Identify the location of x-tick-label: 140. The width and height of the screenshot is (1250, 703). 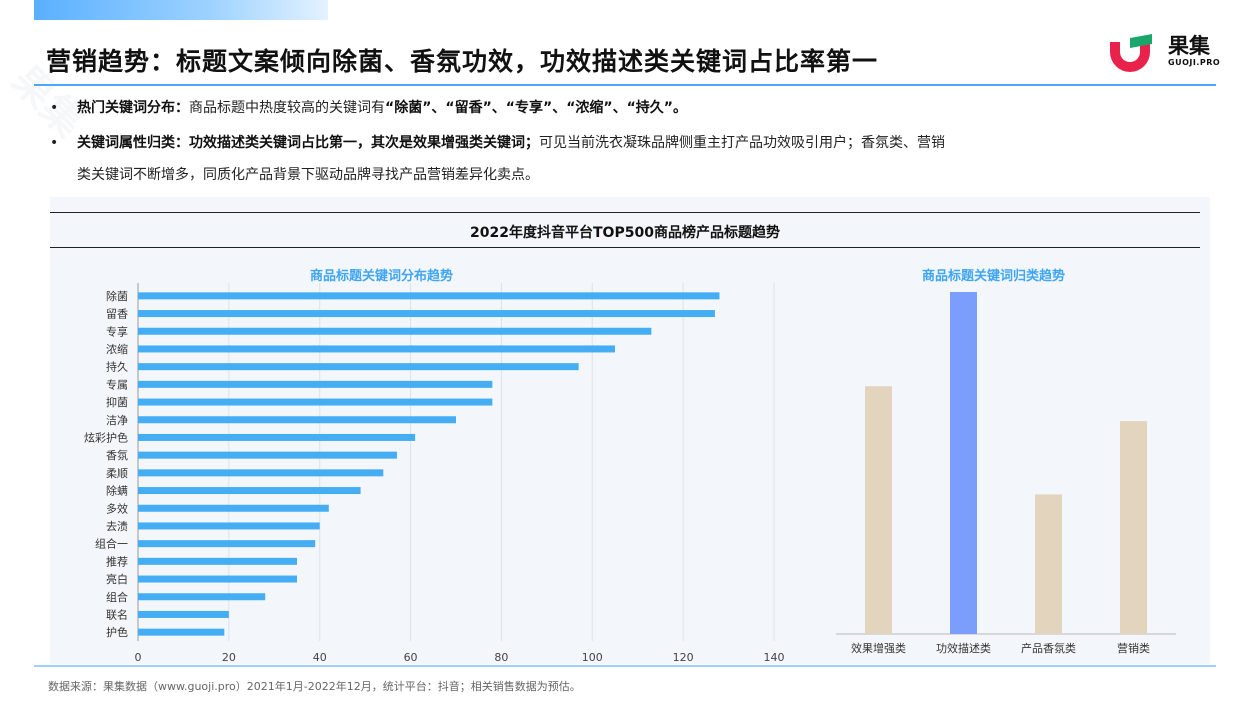
(774, 657).